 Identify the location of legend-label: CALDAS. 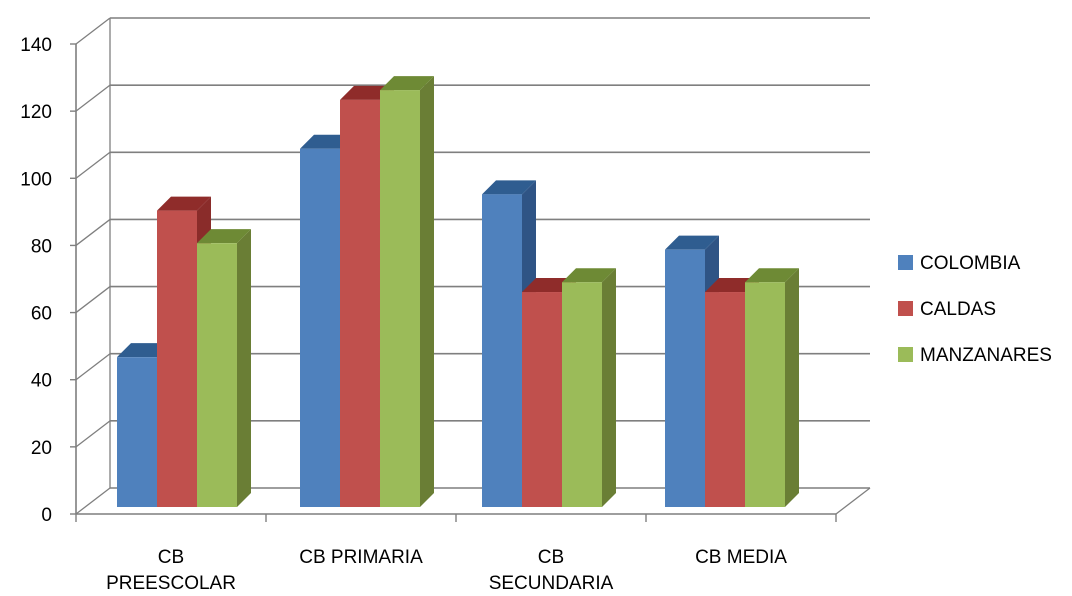
(958, 309).